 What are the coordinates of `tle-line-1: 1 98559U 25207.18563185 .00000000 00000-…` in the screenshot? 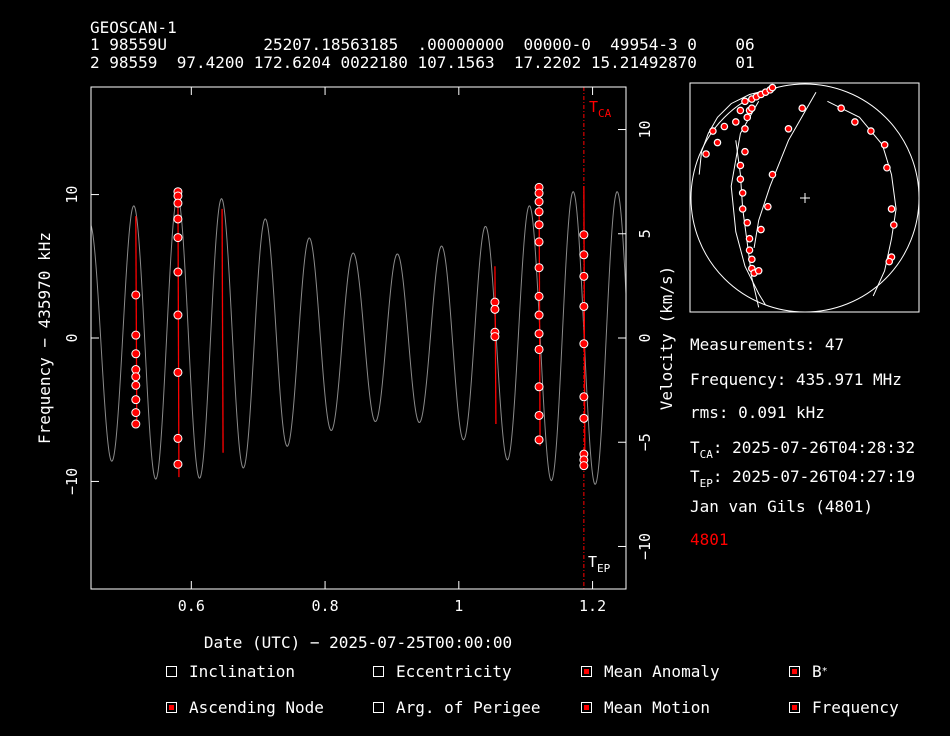 It's located at (422, 44).